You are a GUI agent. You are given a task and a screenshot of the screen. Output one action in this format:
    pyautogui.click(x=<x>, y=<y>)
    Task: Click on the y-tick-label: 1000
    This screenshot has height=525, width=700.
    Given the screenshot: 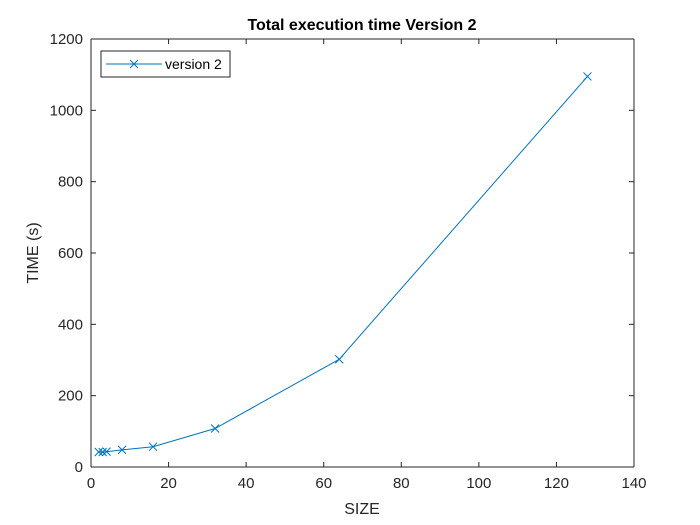 What is the action you would take?
    pyautogui.click(x=66, y=110)
    